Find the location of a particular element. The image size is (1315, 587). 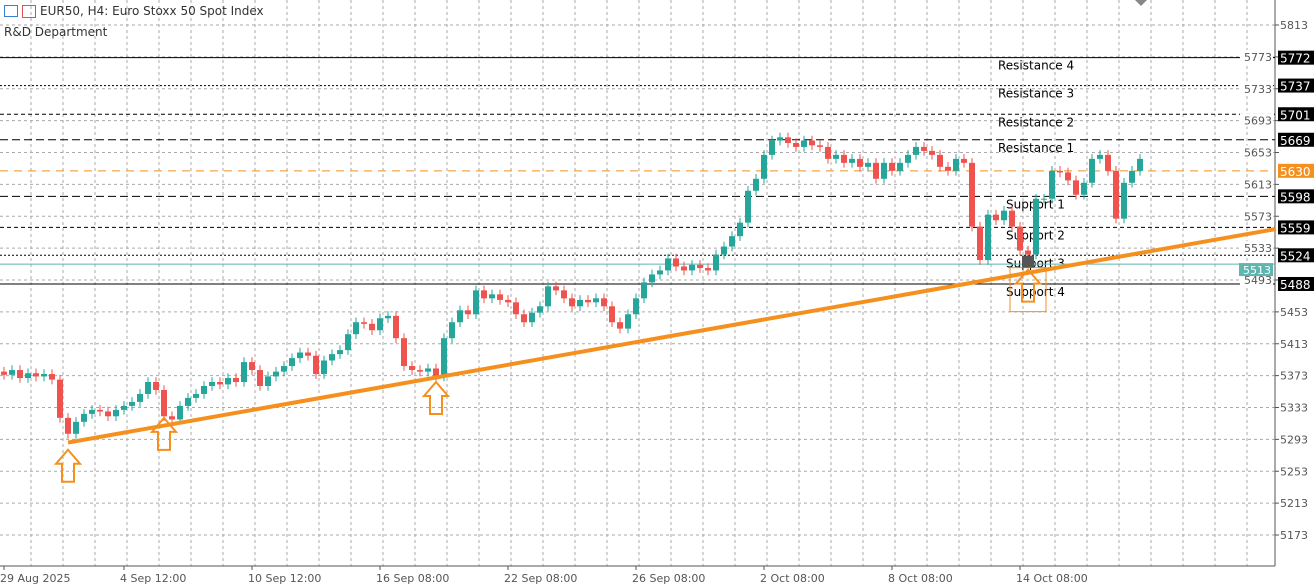

y-tick-label: 5453 is located at coordinates (1294, 312).